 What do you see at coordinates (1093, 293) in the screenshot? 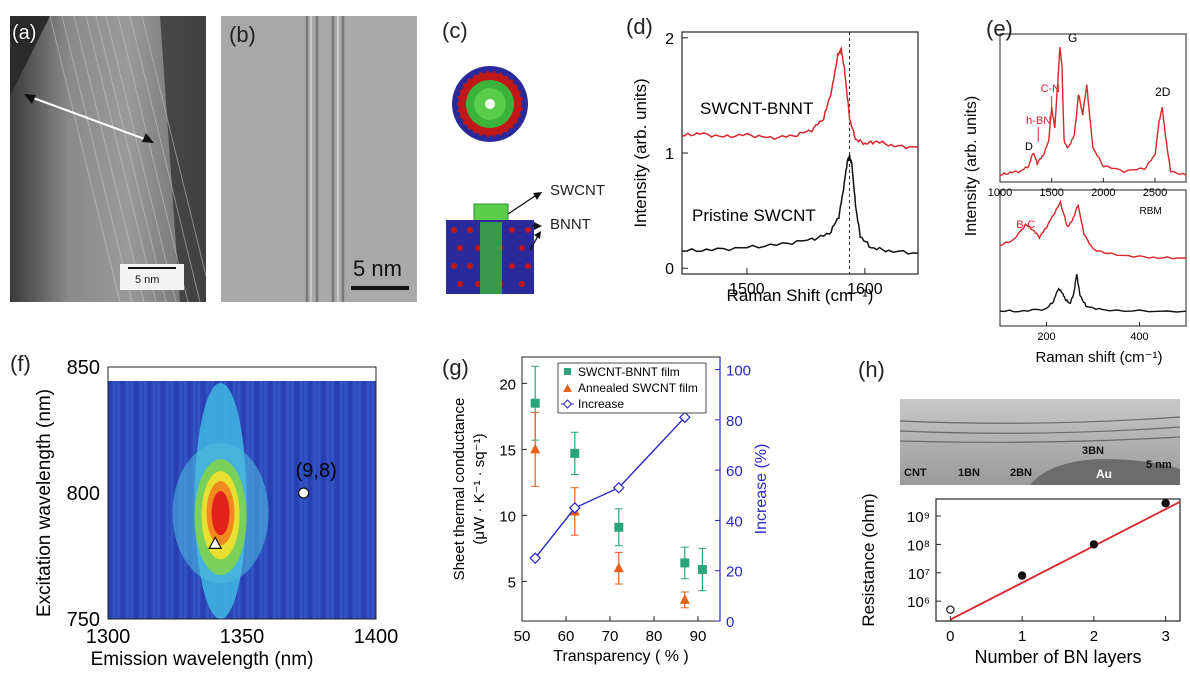
I see `series-line-bottom-black` at bounding box center [1093, 293].